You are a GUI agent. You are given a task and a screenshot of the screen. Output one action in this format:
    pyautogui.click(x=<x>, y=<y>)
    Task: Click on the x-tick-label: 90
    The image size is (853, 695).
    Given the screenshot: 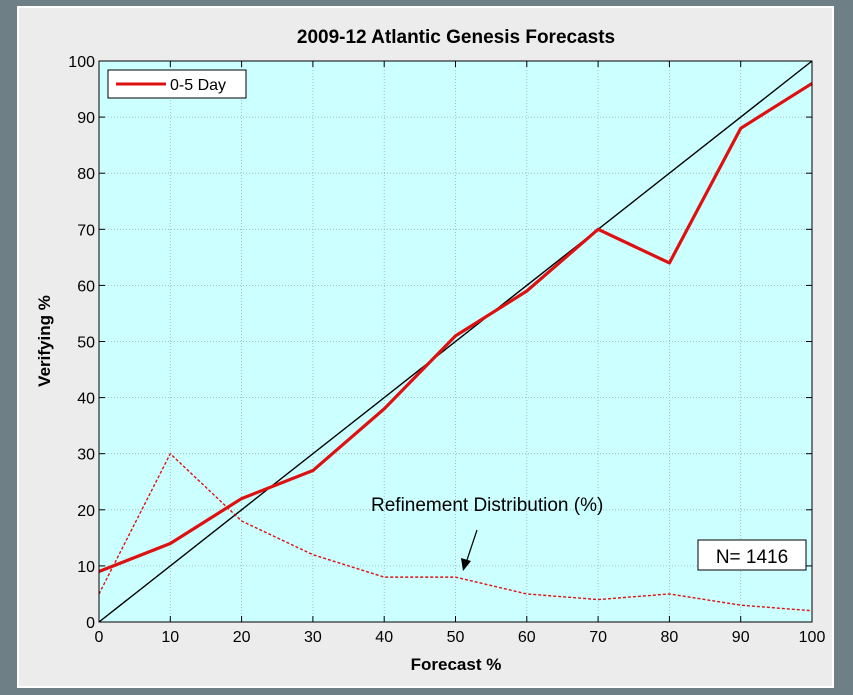 What is the action you would take?
    pyautogui.click(x=741, y=637)
    